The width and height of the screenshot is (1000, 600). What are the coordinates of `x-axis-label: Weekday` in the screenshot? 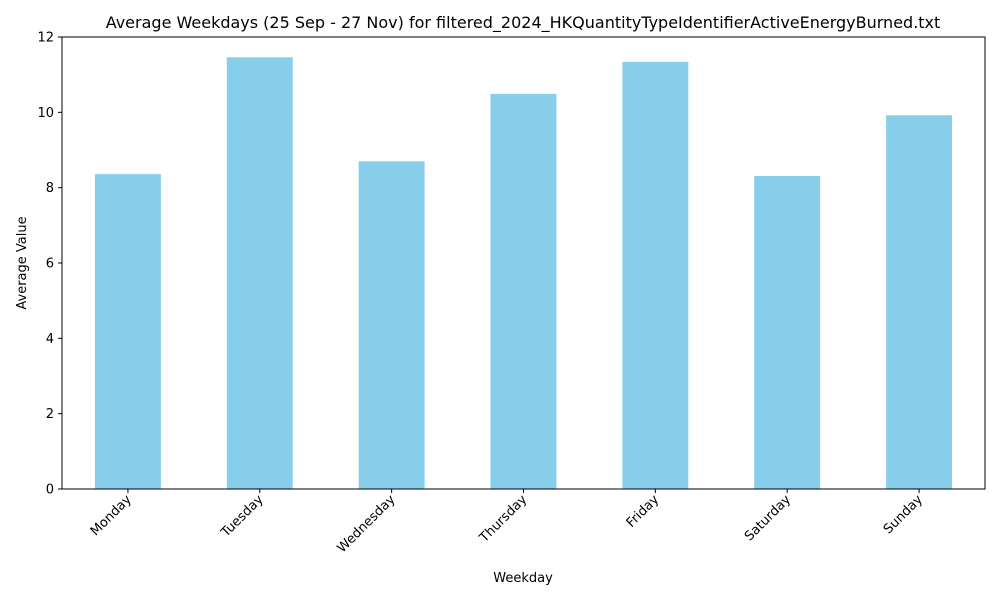 It's located at (523, 578).